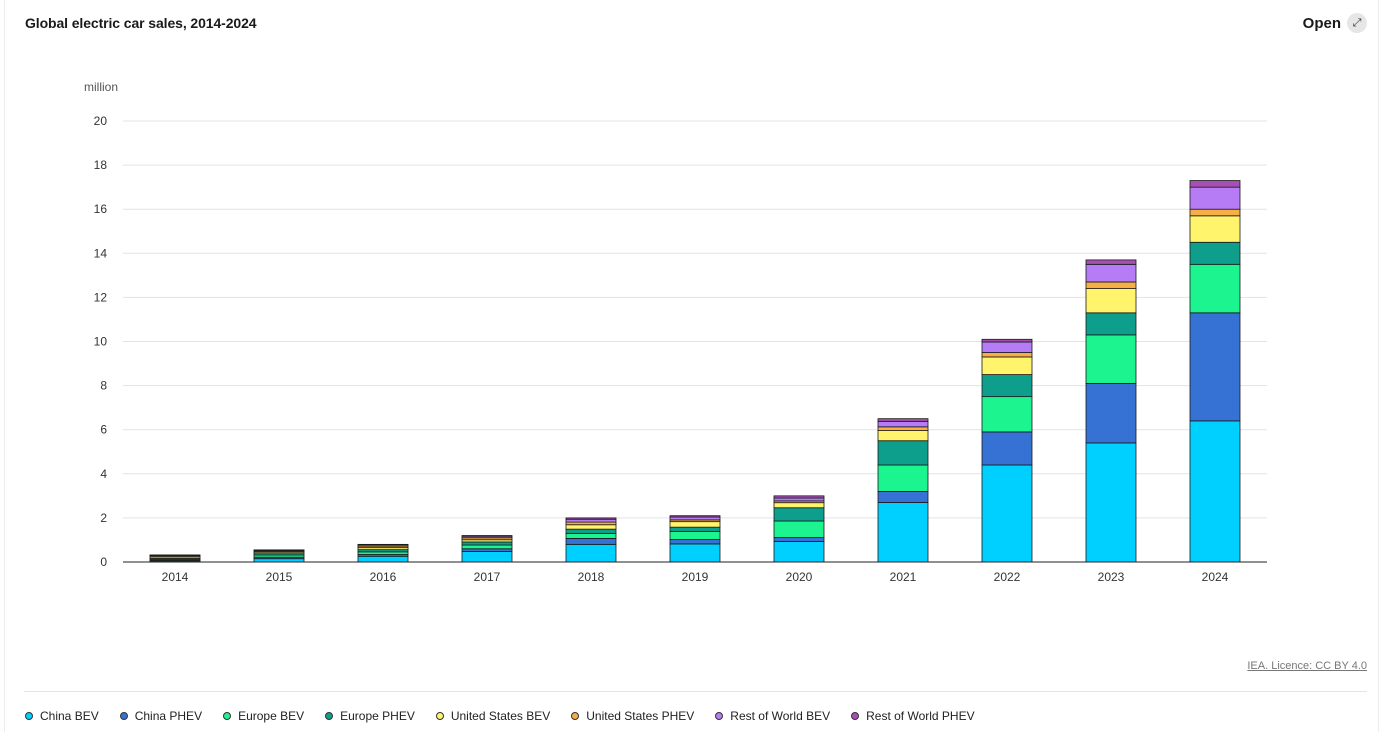 The image size is (1383, 732). What do you see at coordinates (632, 716) in the screenshot?
I see `legend-item-united-states-phev: United States PHEV` at bounding box center [632, 716].